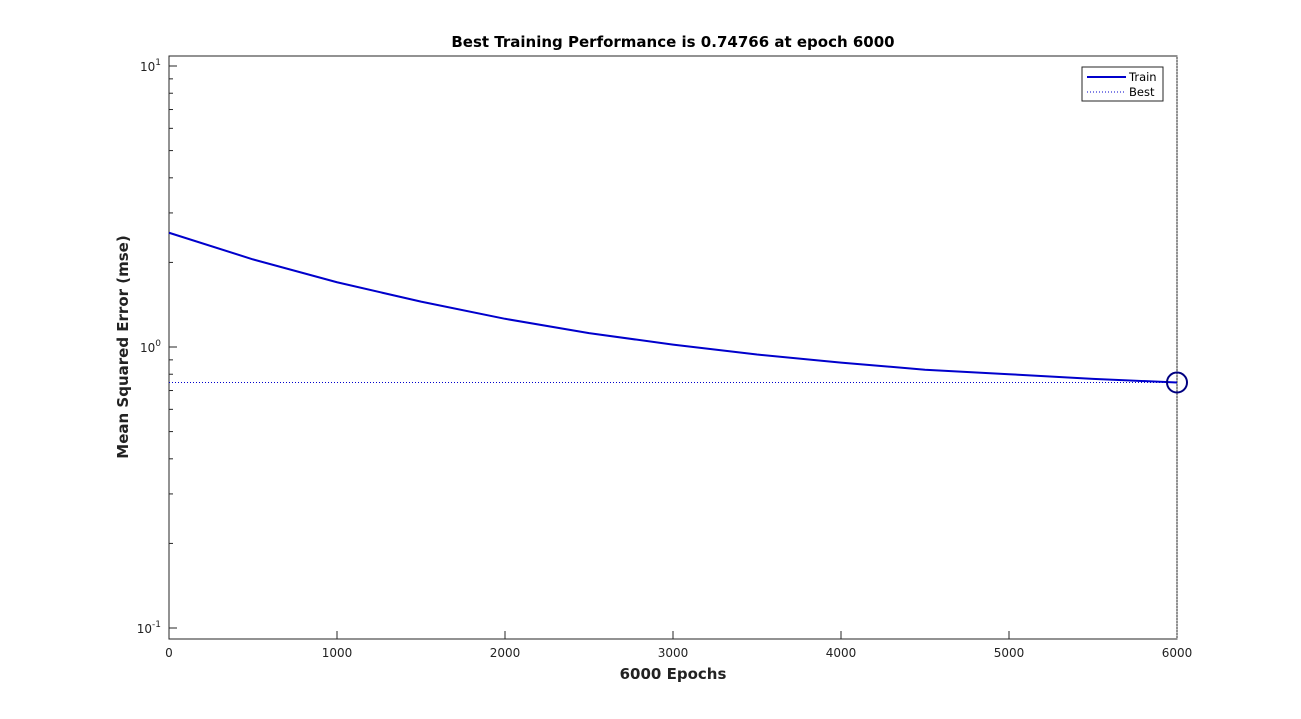 The image size is (1301, 719). Describe the element at coordinates (150, 66) in the screenshot. I see `y-tick-label: 10¹` at that location.